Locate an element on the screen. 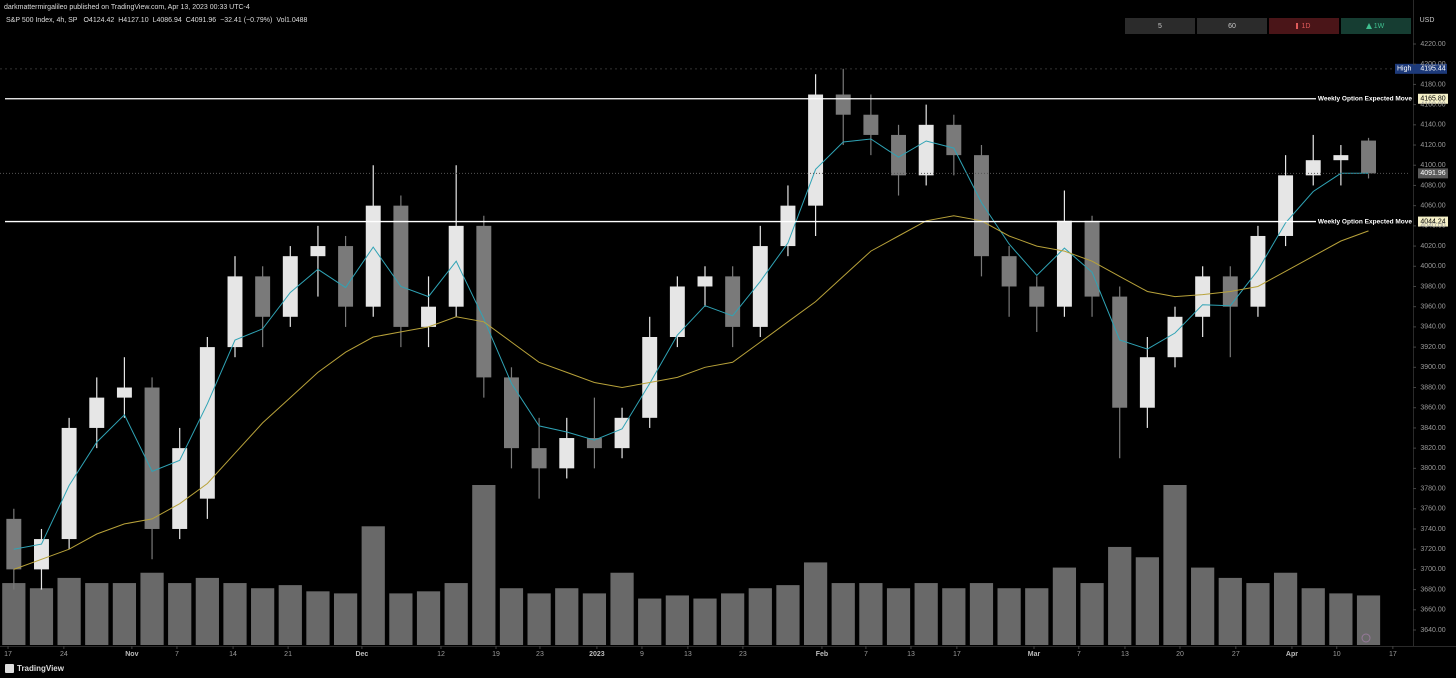 The width and height of the screenshot is (1456, 678). x-tick-label: 20 is located at coordinates (1180, 654).